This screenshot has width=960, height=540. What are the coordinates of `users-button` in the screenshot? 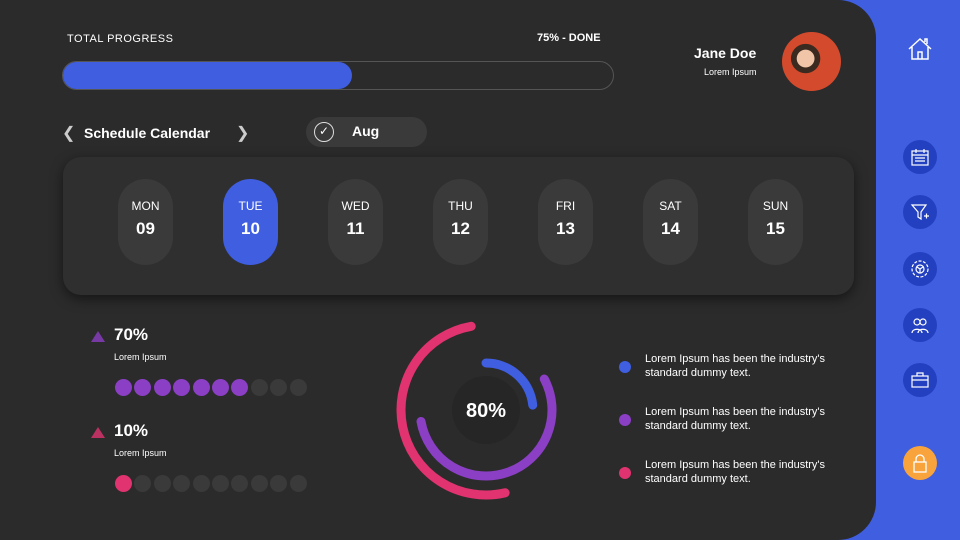 It's located at (920, 325).